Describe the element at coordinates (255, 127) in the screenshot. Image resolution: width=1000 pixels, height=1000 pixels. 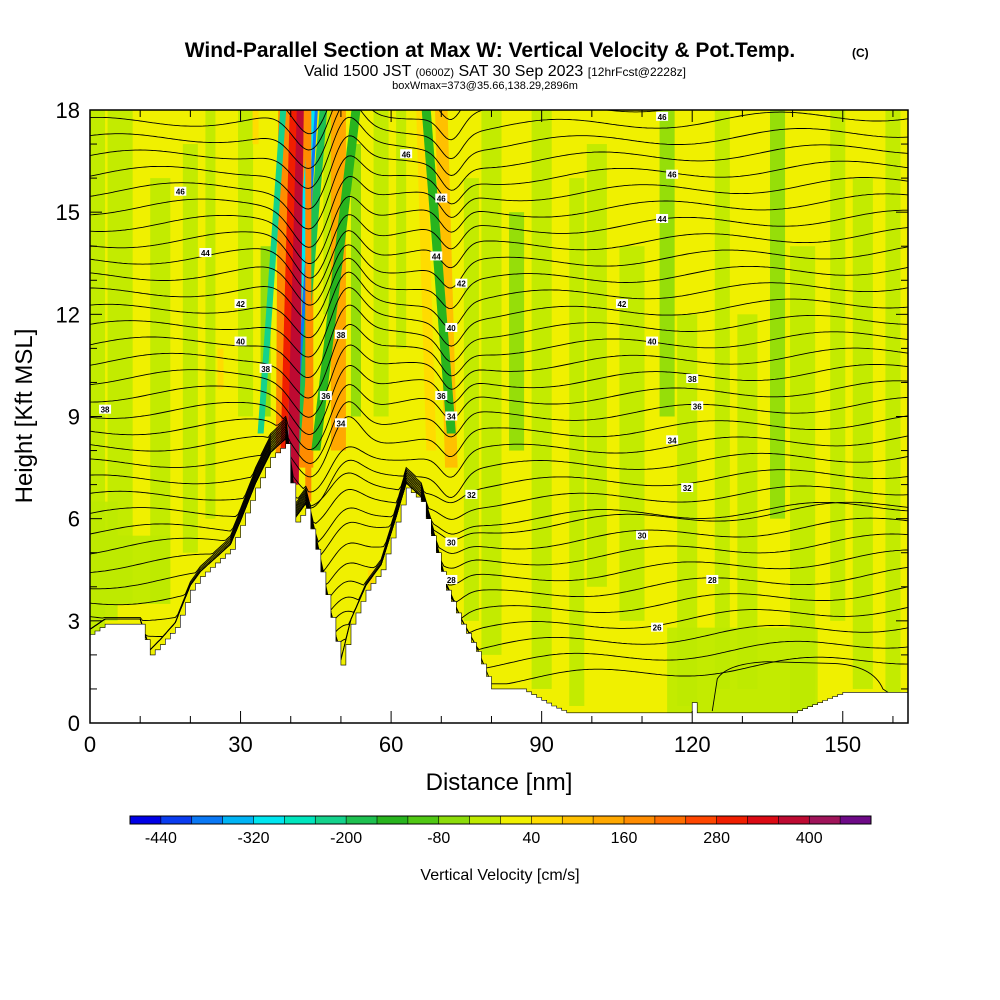
I see `velocity-patch` at that location.